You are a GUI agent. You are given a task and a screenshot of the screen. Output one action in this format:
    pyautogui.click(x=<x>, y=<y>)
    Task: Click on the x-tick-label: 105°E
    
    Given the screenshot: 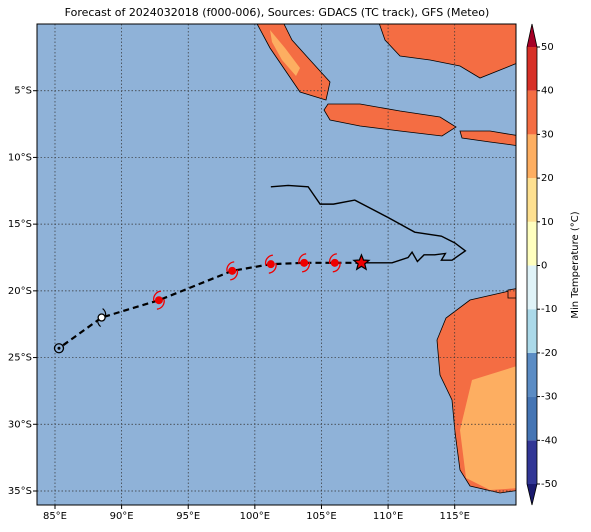 What is the action you would take?
    pyautogui.click(x=321, y=516)
    